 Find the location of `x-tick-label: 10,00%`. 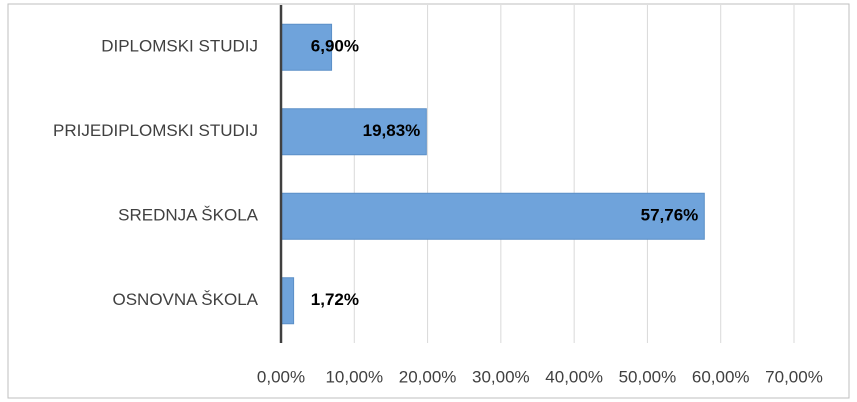

x-tick-label: 10,00% is located at coordinates (354, 376).